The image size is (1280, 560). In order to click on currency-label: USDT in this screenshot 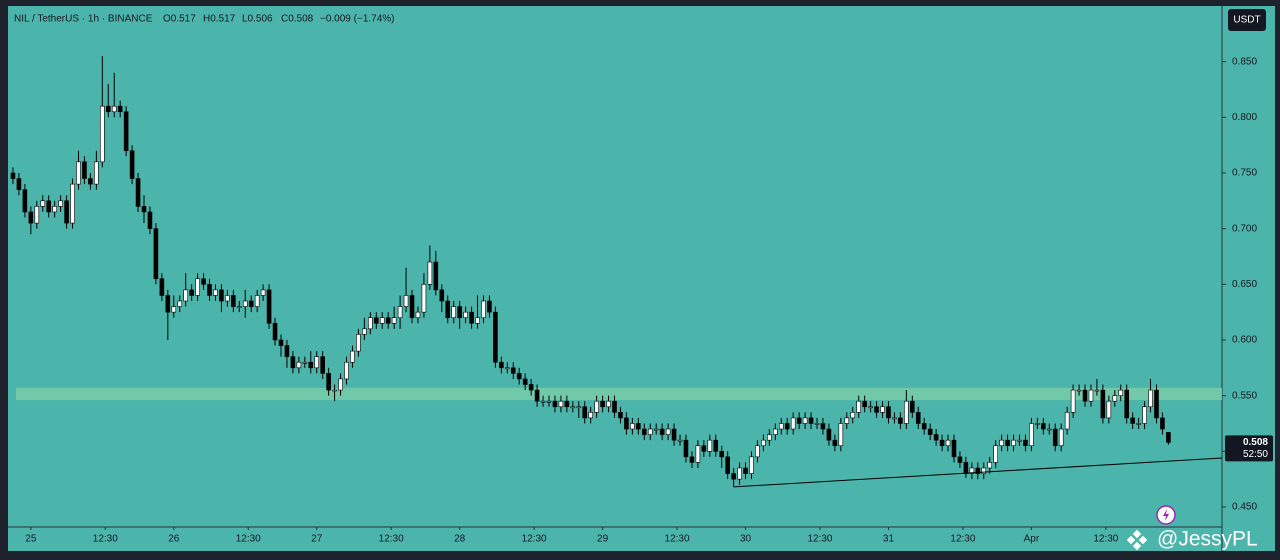, I will do `click(1246, 20)`.